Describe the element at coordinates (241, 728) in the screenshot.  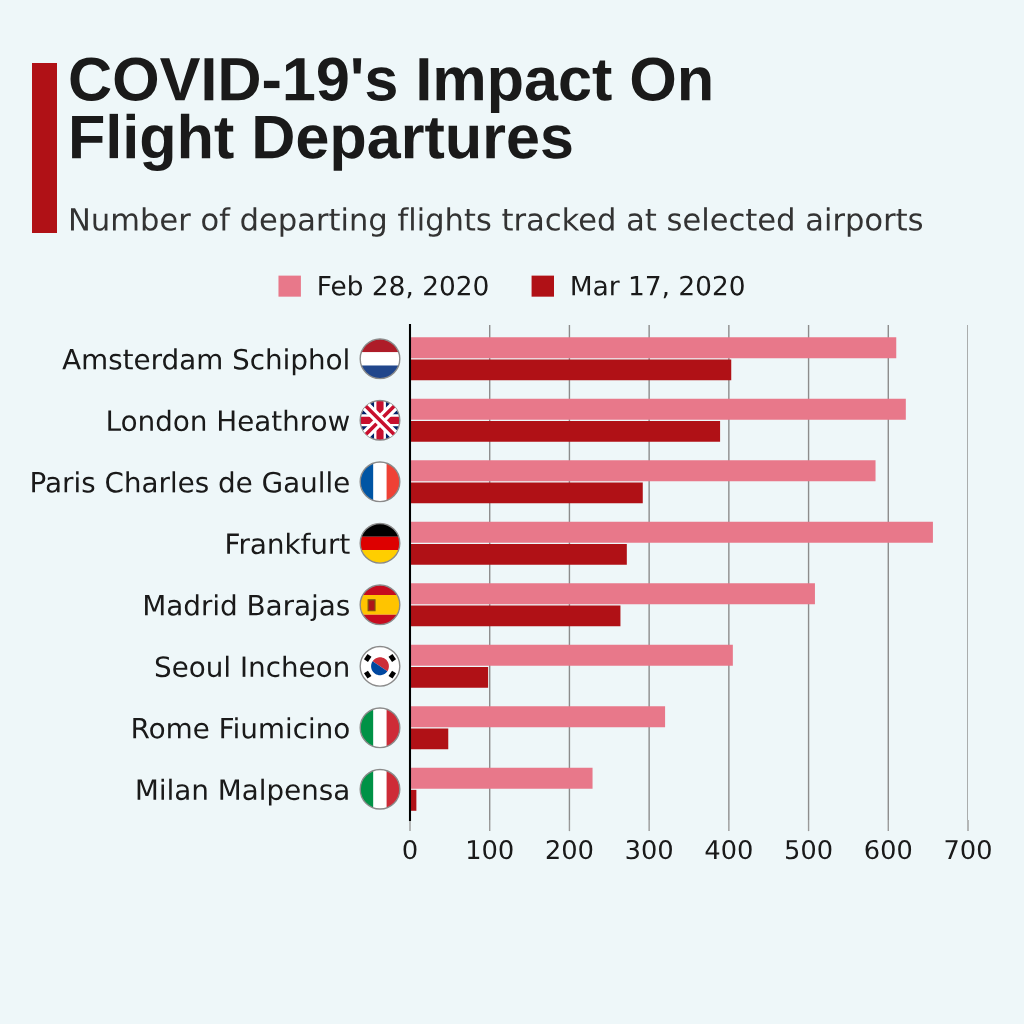
I see `y-tick-label: Rome Fiumicino` at that location.